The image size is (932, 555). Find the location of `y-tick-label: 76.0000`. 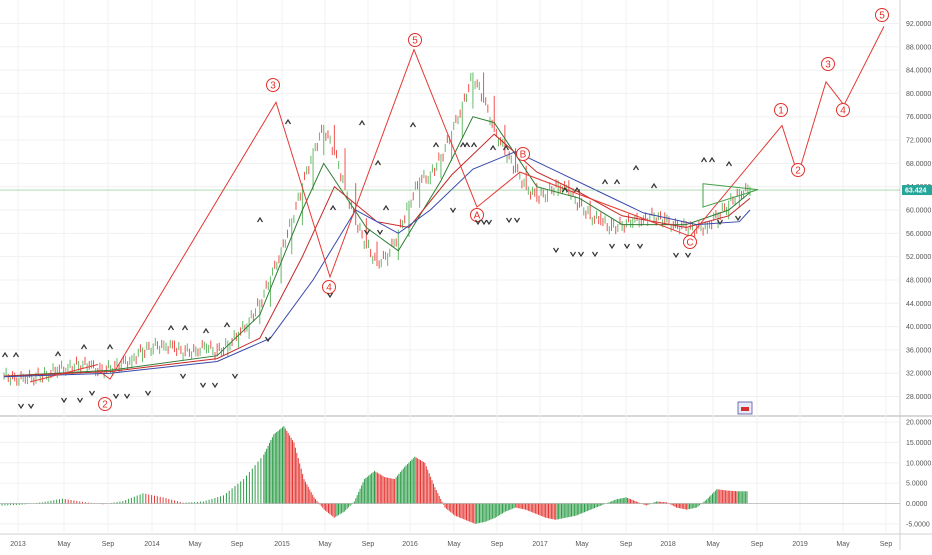

y-tick-label: 76.0000 is located at coordinates (918, 117).